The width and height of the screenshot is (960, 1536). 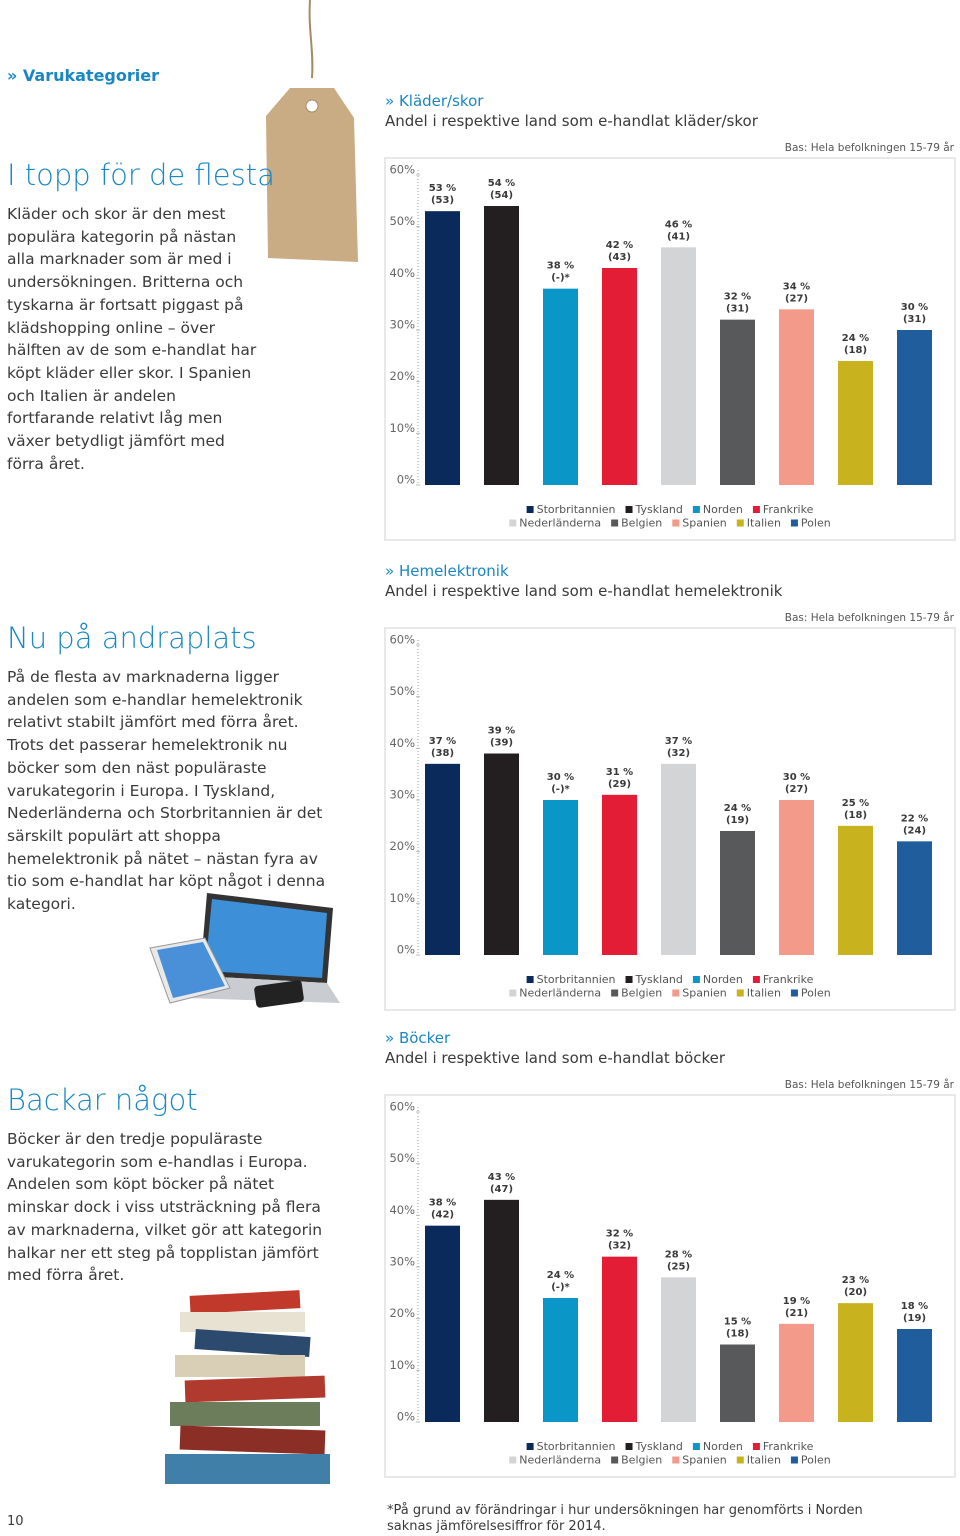 What do you see at coordinates (914, 818) in the screenshot?
I see `value-label: 22 %` at bounding box center [914, 818].